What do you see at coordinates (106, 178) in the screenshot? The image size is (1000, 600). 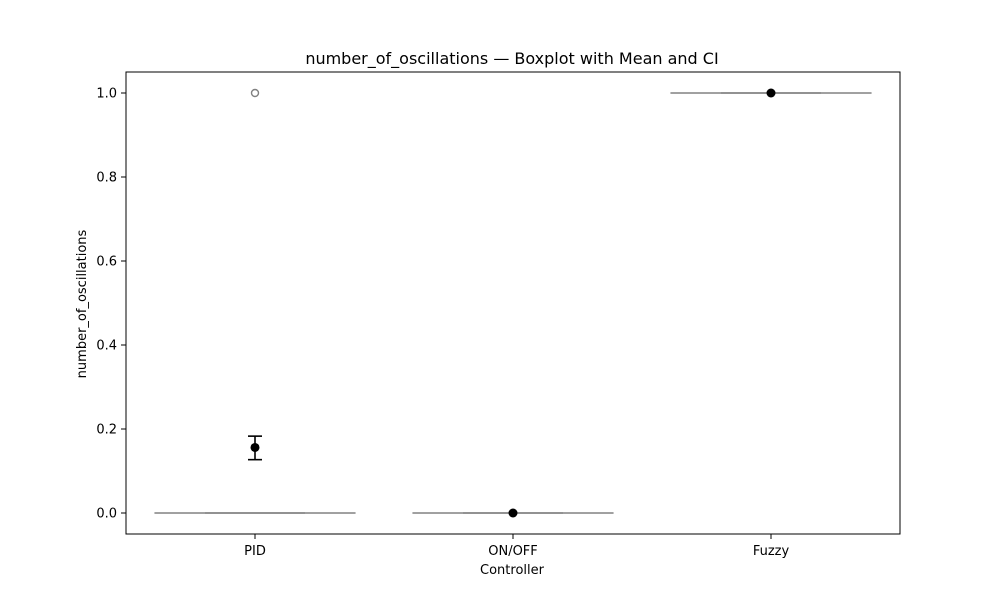 I see `y-tick-label: 0.8` at bounding box center [106, 178].